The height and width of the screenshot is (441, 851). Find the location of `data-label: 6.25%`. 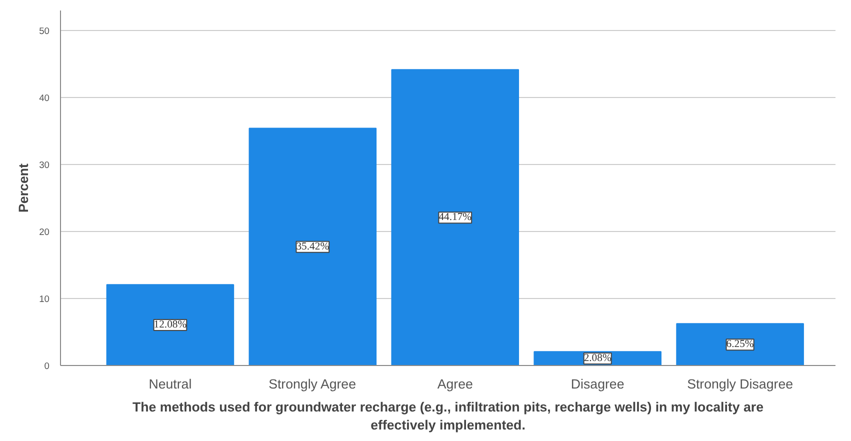

data-label: 6.25% is located at coordinates (740, 344).